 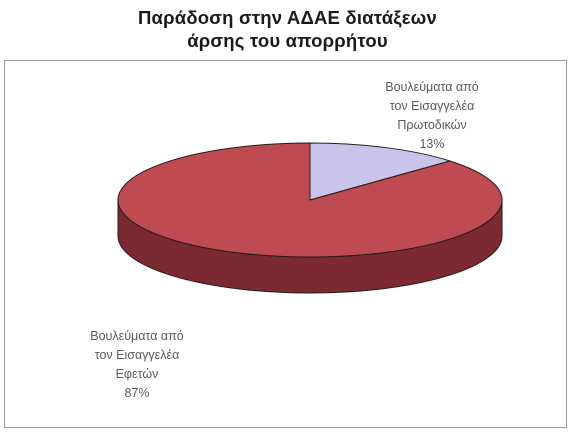 I want to click on slice-label-prwtodikwn-line-3: Πρωτοδικών, so click(x=432, y=125).